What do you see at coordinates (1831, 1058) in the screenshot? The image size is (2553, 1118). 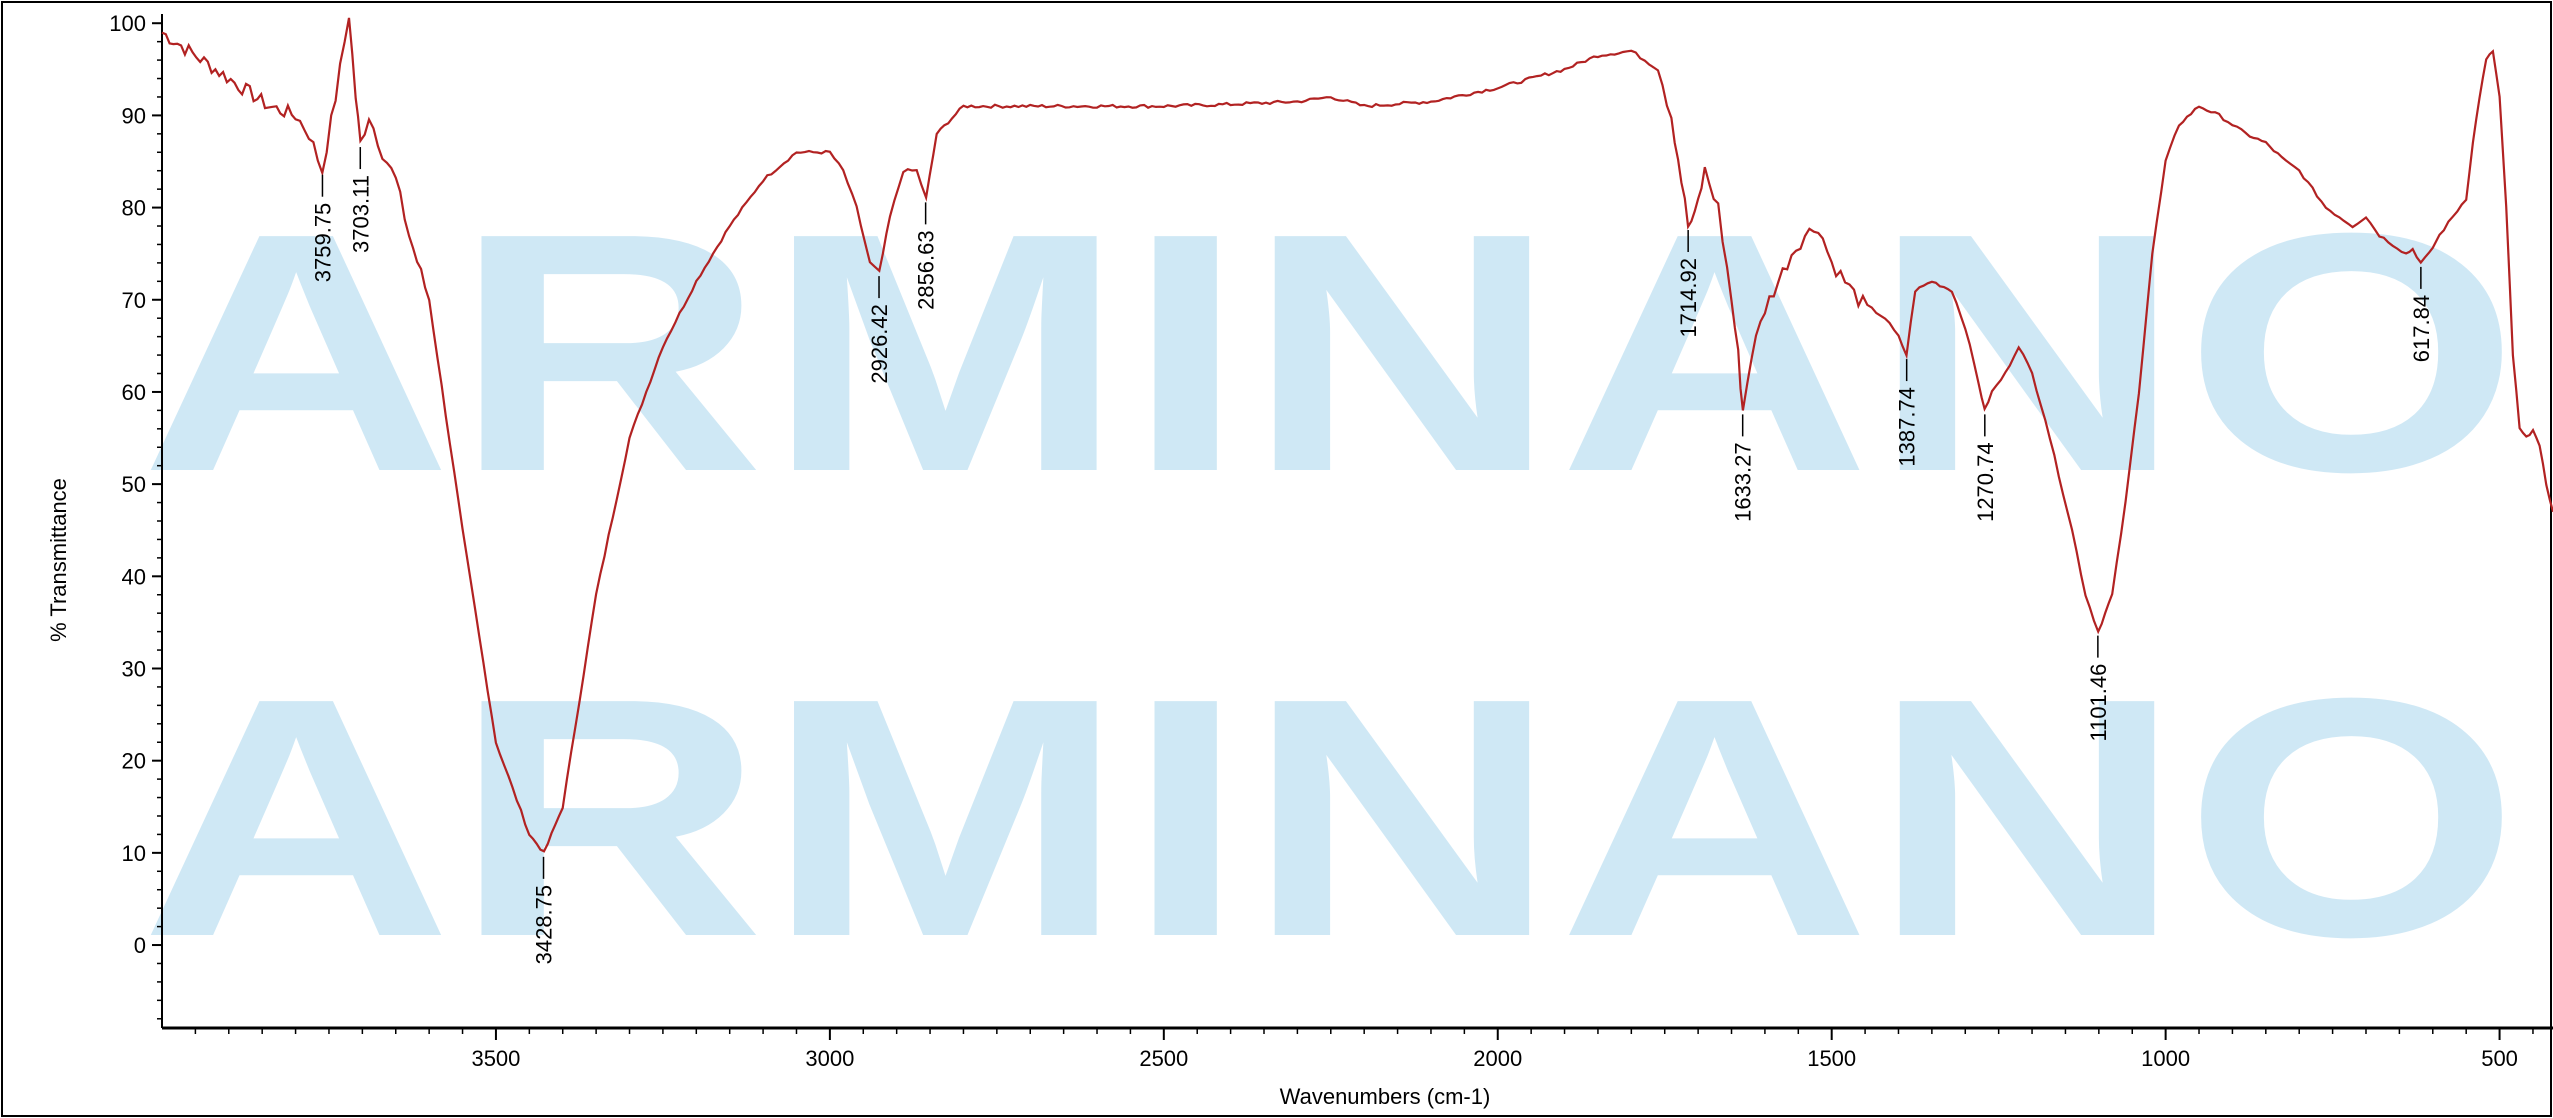 I see `x-tick-label-1500: 1500` at bounding box center [1831, 1058].